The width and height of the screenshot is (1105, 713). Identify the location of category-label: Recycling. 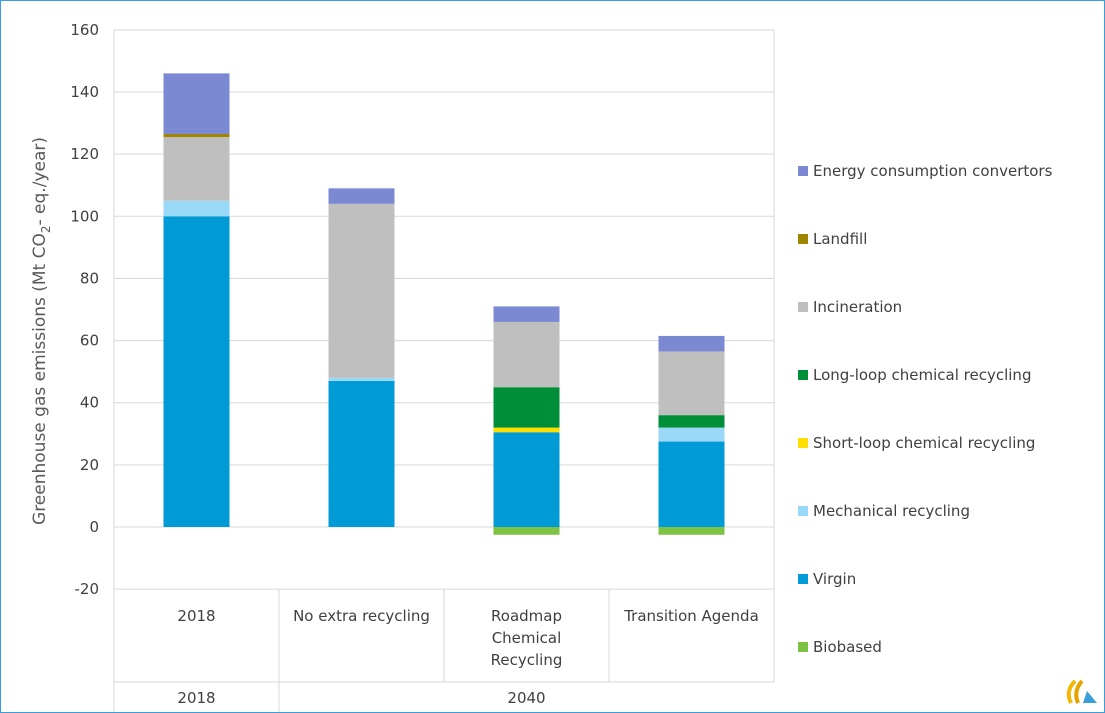
(527, 660).